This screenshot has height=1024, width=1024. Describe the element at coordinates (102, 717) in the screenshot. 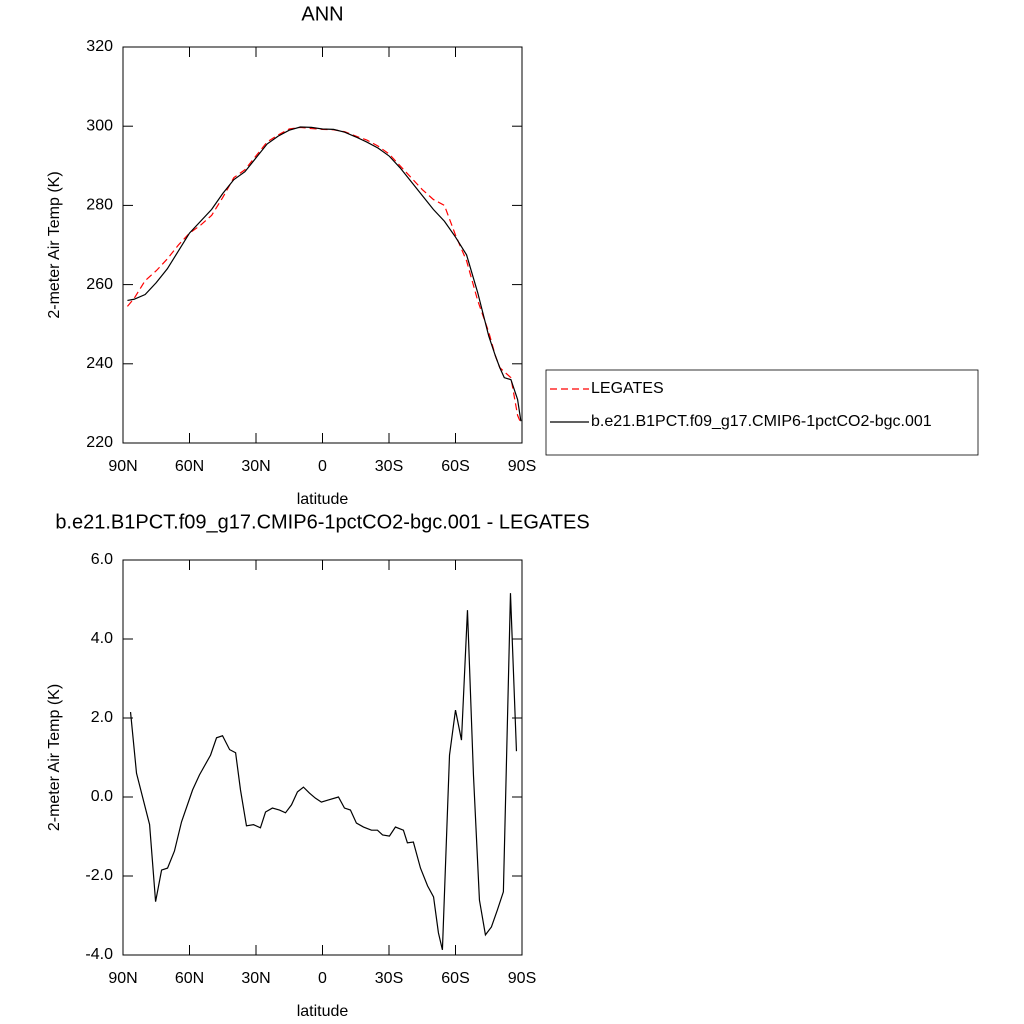

I see `y-tick-label: 2.0` at that location.